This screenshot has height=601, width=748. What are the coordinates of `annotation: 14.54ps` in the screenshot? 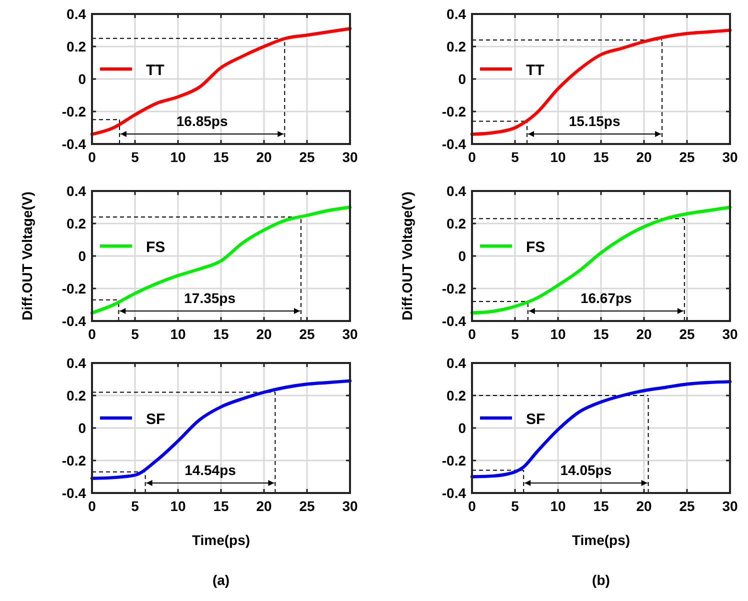 It's located at (210, 470).